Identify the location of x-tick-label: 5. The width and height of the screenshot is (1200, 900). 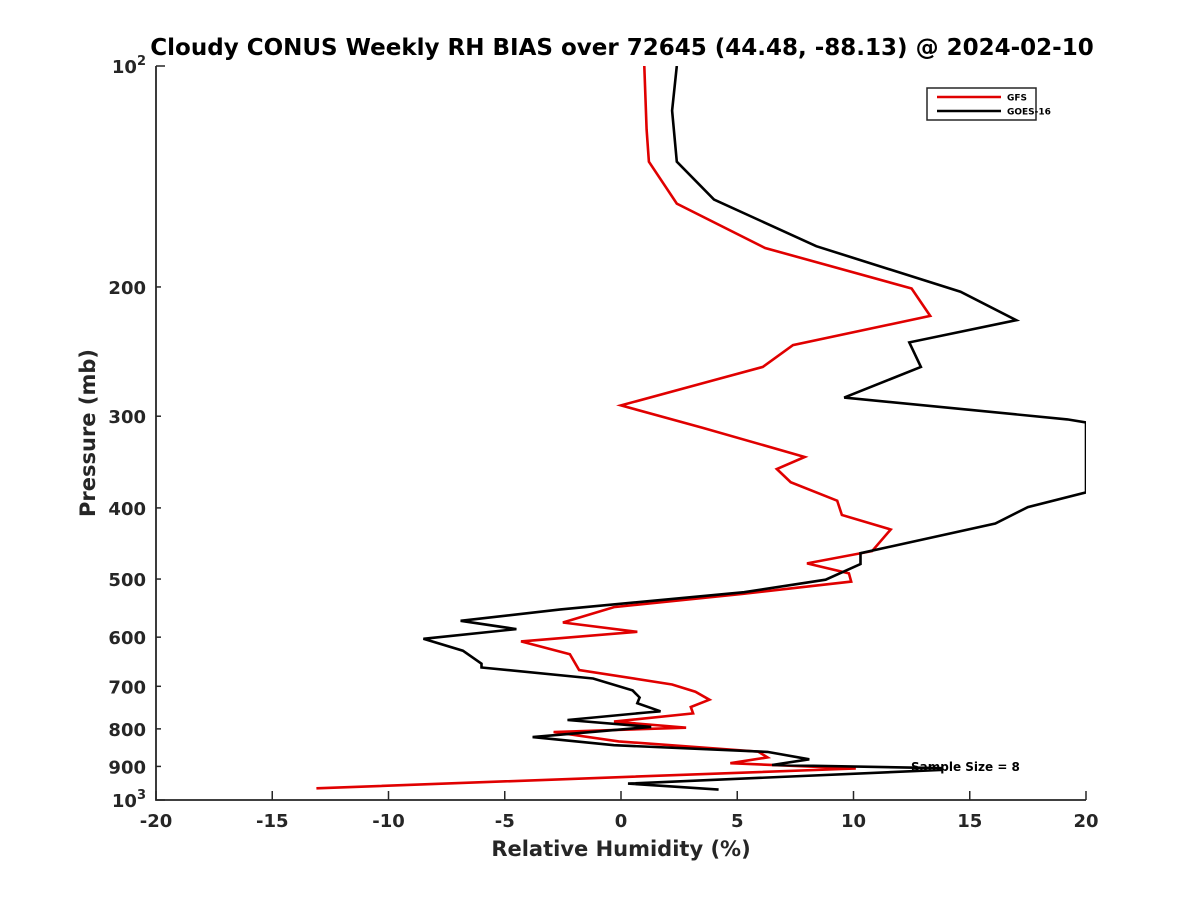
(737, 821).